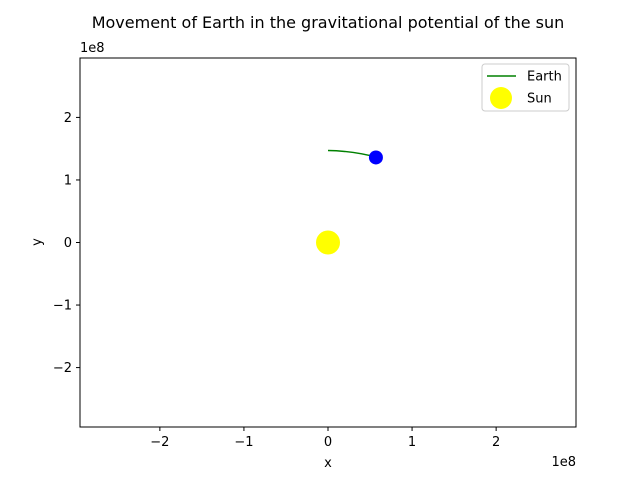  Describe the element at coordinates (92, 48) in the screenshot. I see `y-offset-label: 1e8` at that location.